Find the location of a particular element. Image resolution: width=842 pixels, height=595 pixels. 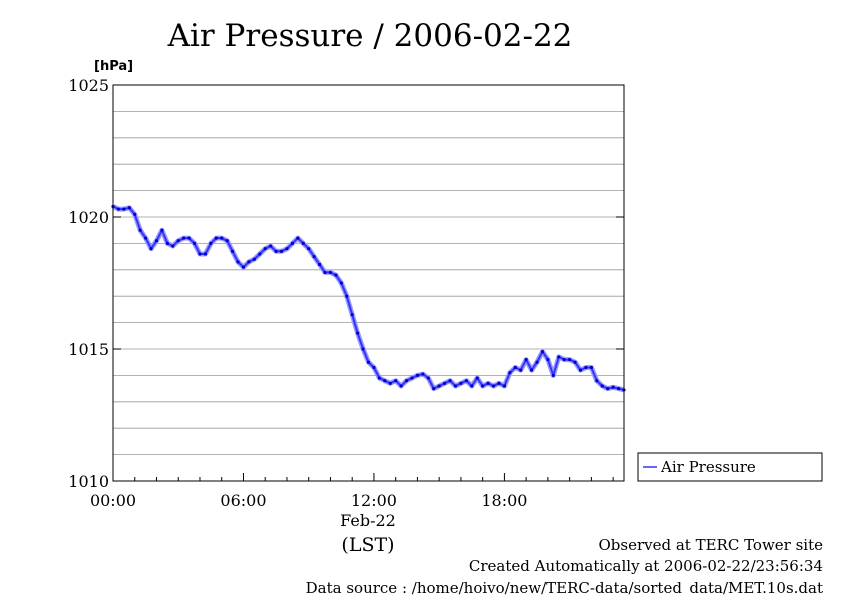

chart-title: Air Pressure / 2006-02-22 is located at coordinates (370, 36).